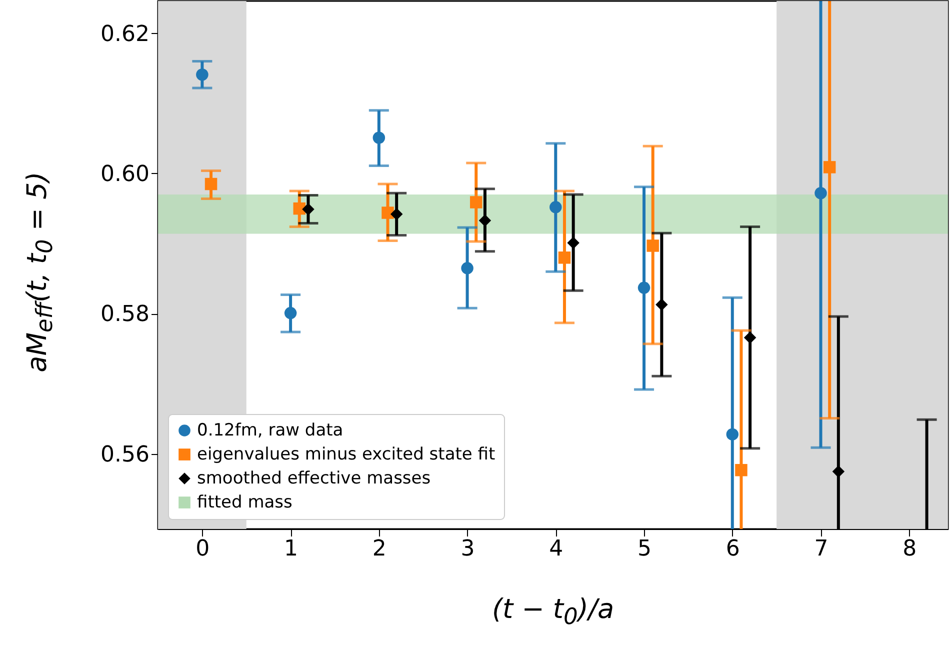  I want to click on legend-label: eigenvalues minus excited state fit, so click(346, 454).